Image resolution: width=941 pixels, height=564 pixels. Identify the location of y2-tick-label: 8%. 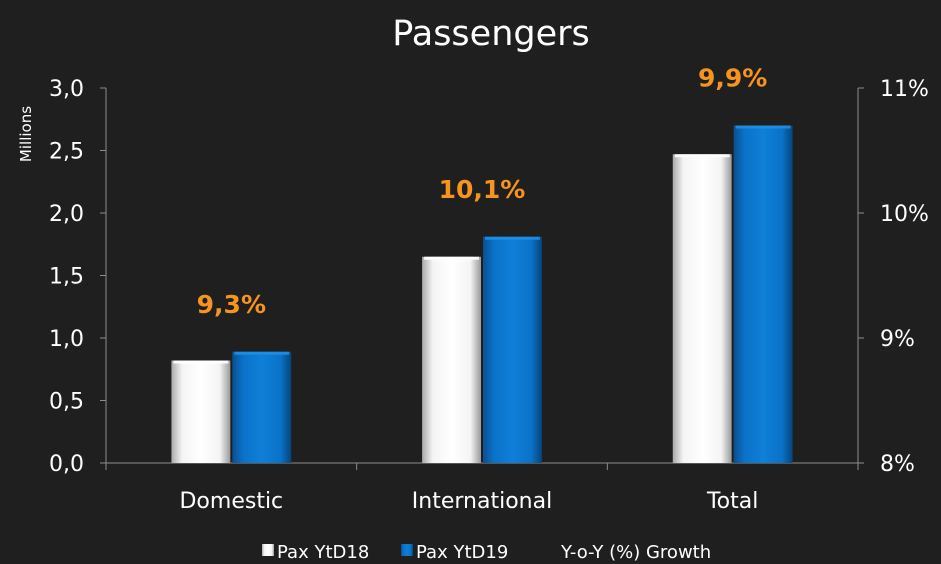
(897, 464).